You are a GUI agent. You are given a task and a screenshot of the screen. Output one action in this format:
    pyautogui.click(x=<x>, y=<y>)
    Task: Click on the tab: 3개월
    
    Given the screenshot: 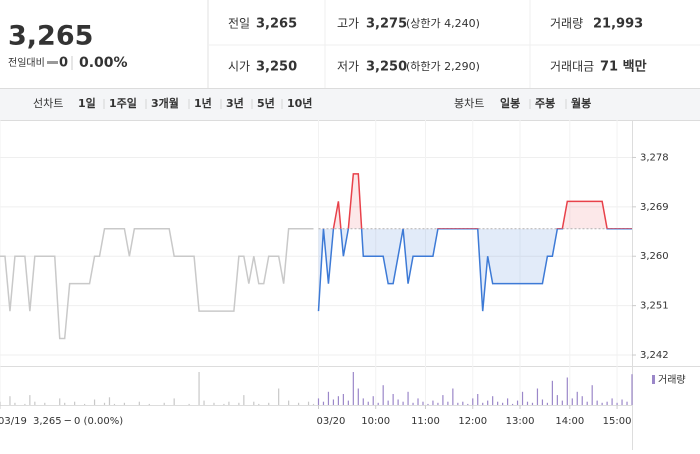 What is the action you would take?
    pyautogui.click(x=165, y=103)
    